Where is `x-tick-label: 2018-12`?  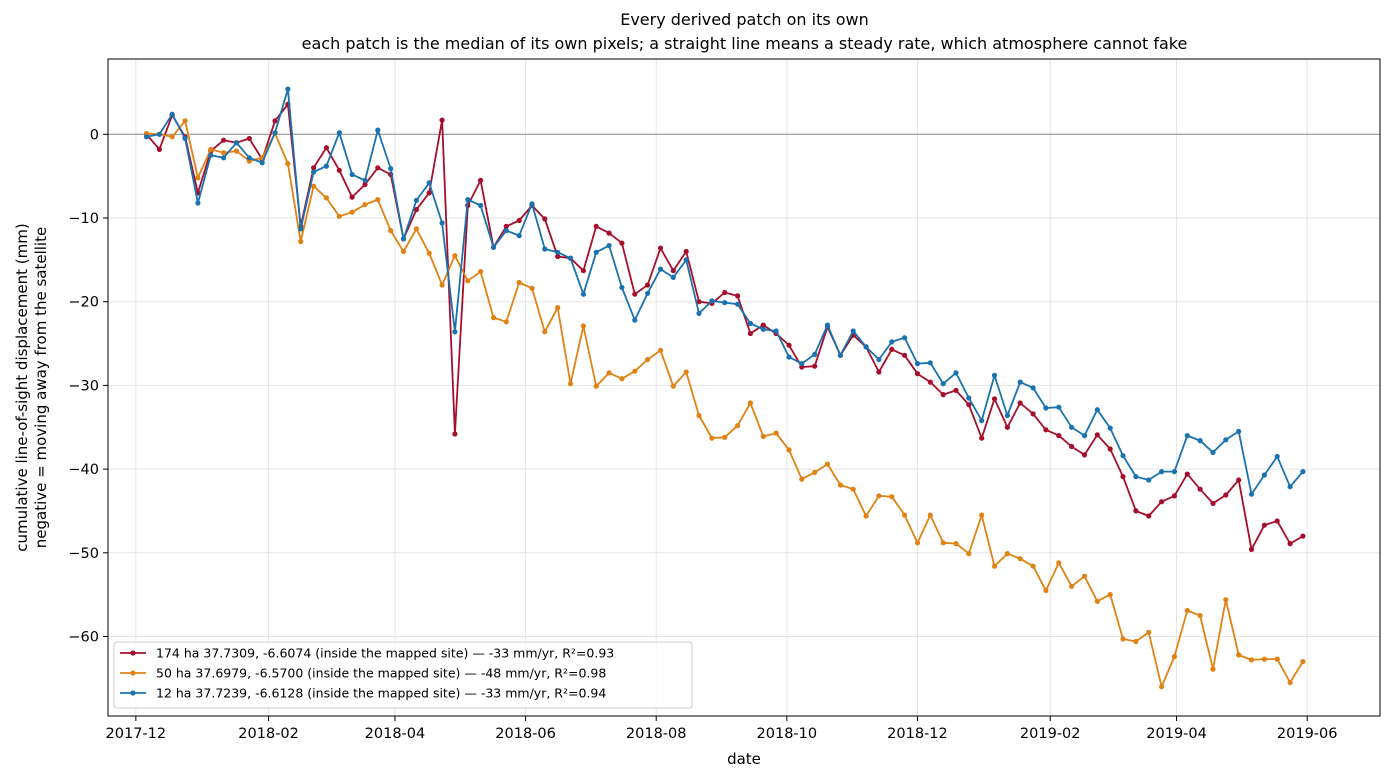 x-tick-label: 2018-12 is located at coordinates (917, 734).